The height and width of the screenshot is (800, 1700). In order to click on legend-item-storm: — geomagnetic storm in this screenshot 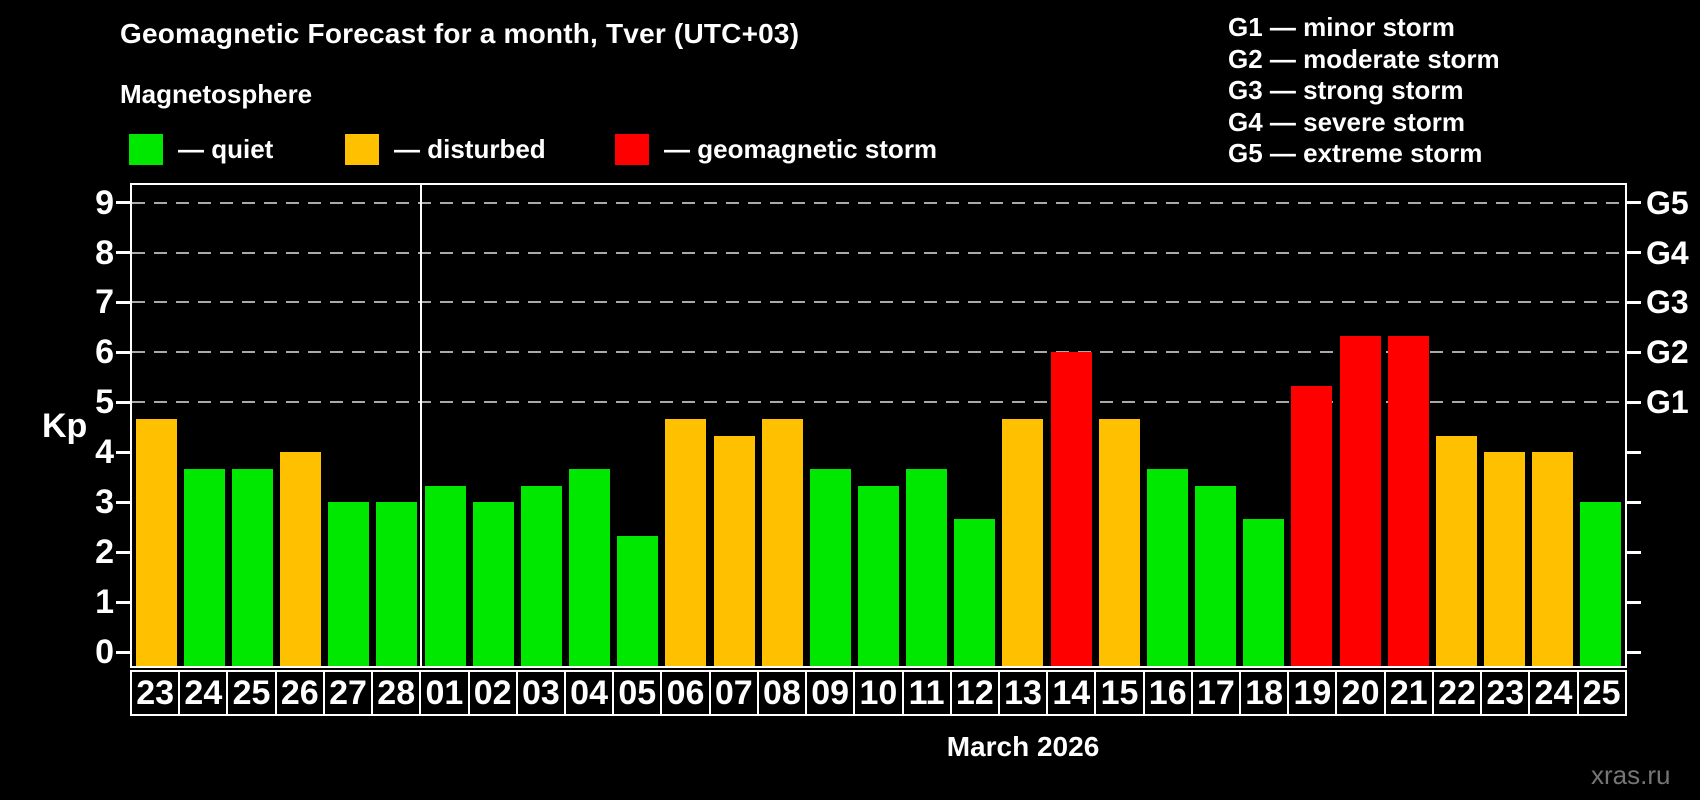, I will do `click(776, 149)`.